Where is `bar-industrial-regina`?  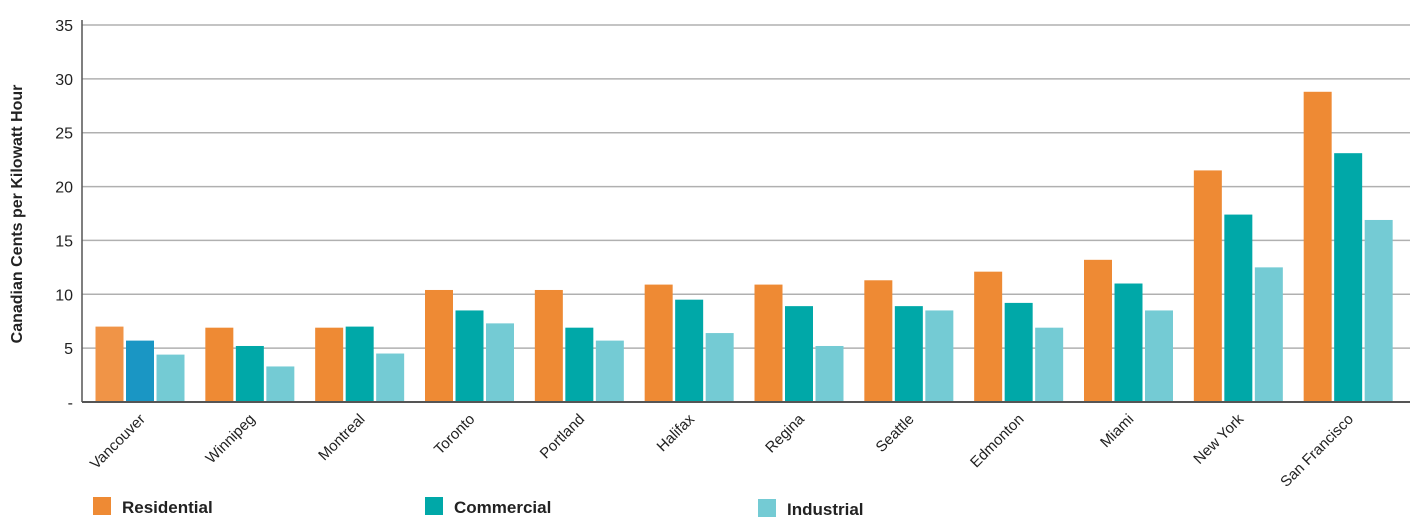
bar-industrial-regina is located at coordinates (829, 373).